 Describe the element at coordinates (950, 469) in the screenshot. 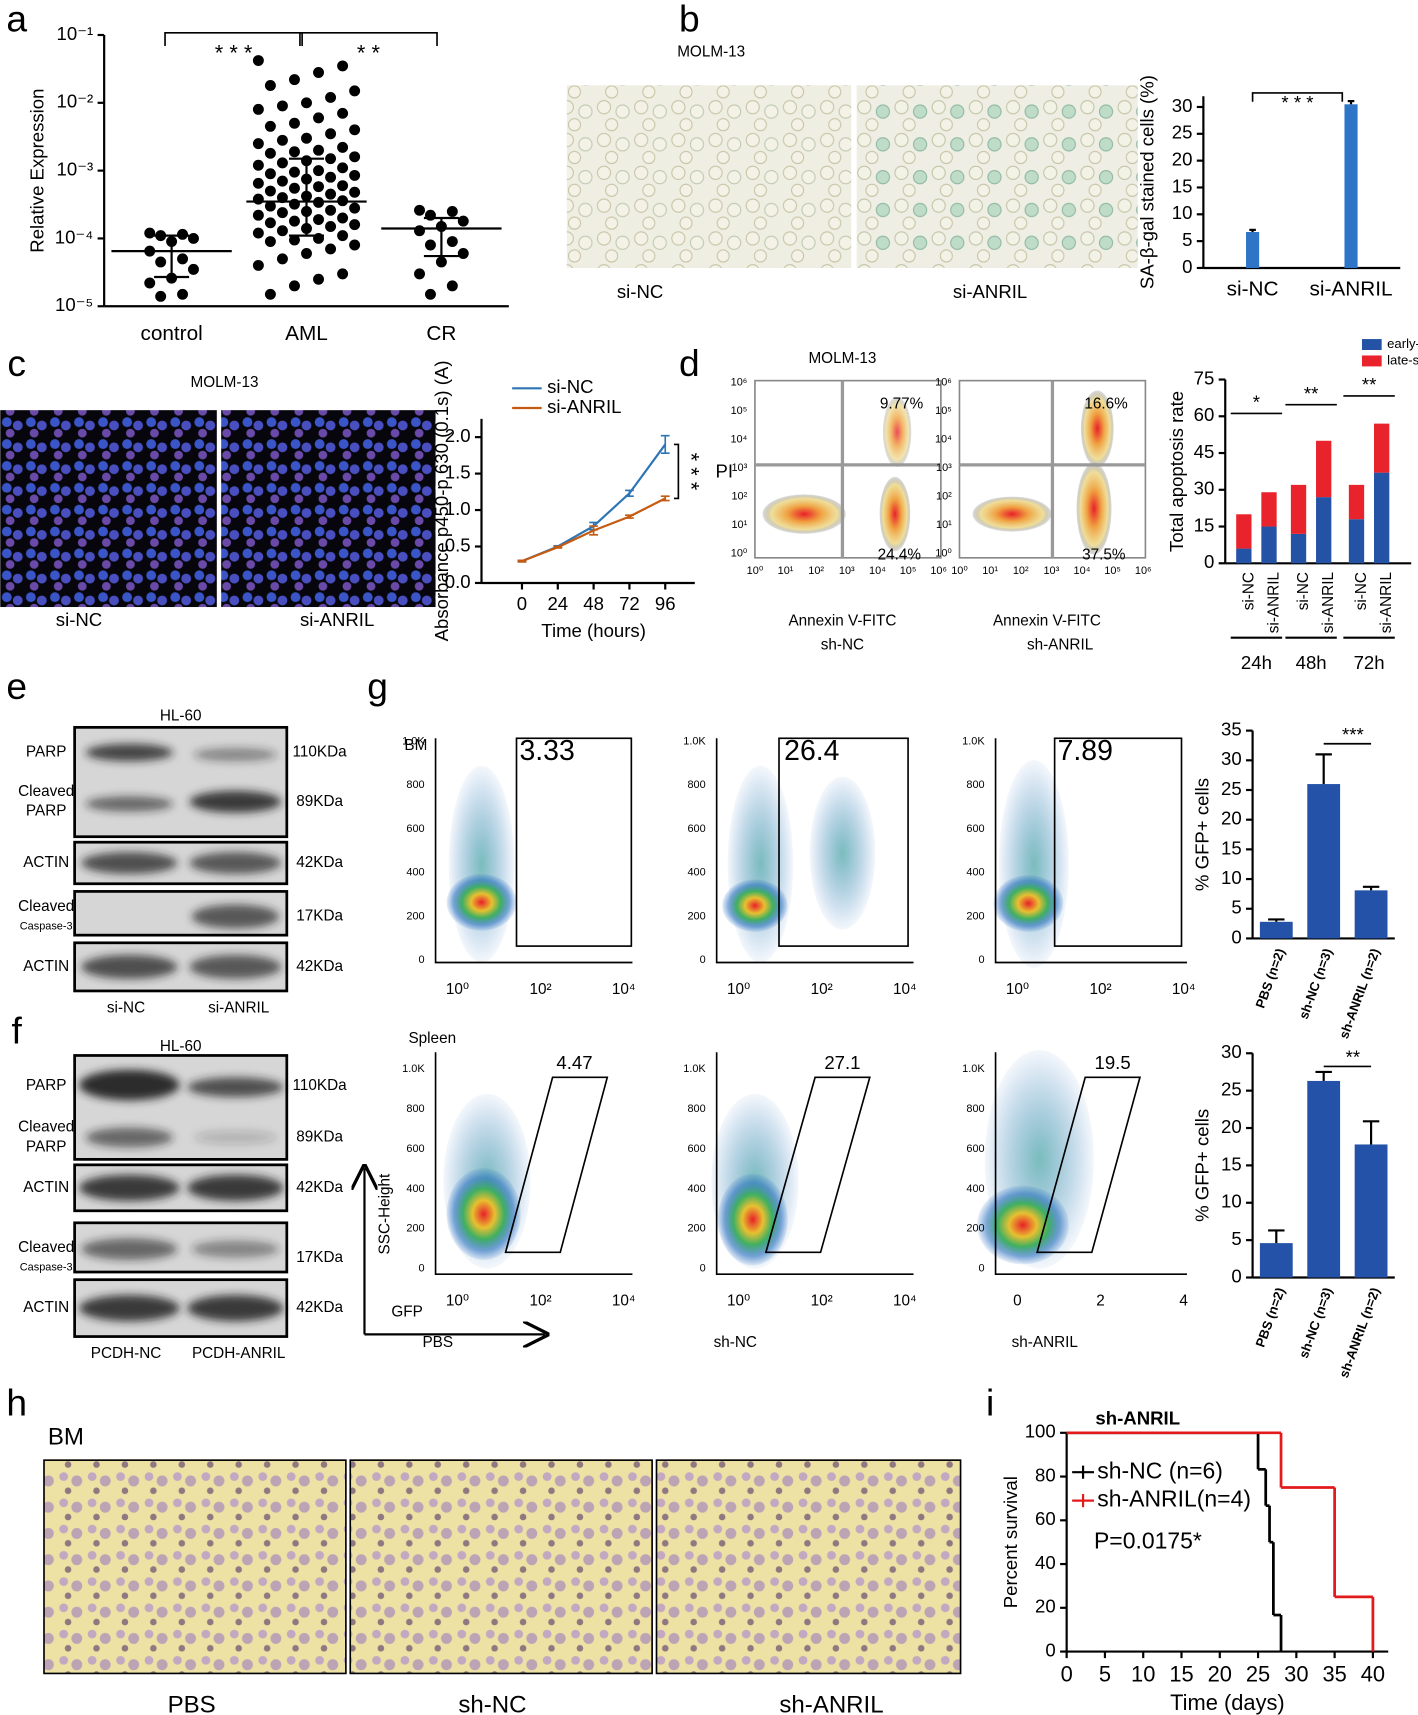

I see `flow-plot` at that location.